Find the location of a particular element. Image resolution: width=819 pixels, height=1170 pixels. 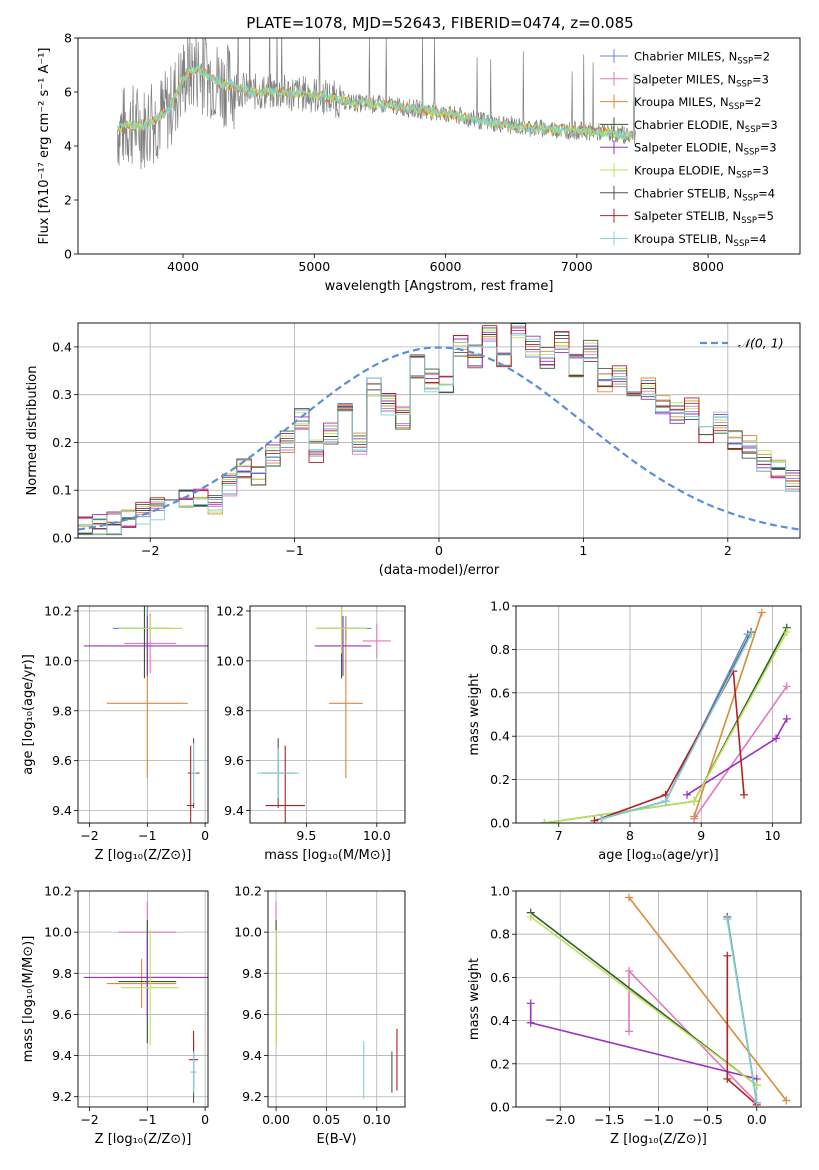

normal-curve is located at coordinates (439, 438).